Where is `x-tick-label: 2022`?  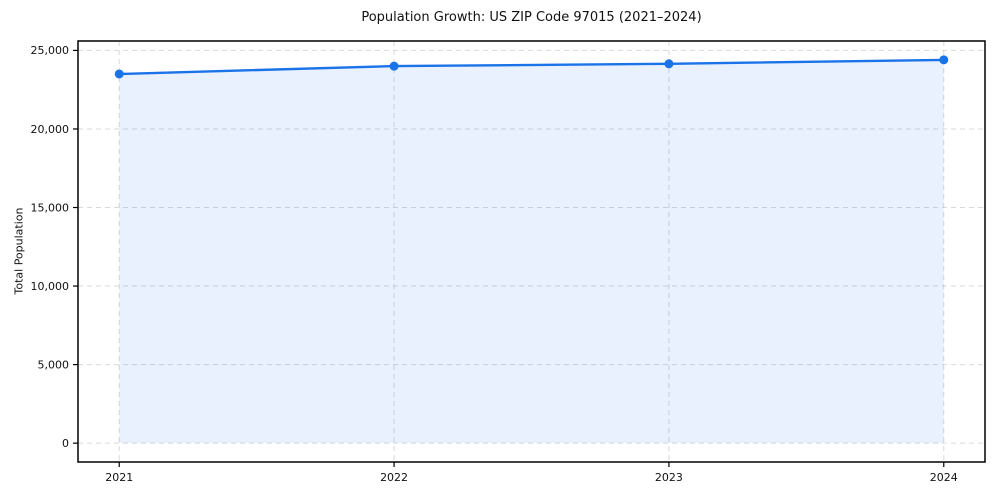 x-tick-label: 2022 is located at coordinates (394, 477).